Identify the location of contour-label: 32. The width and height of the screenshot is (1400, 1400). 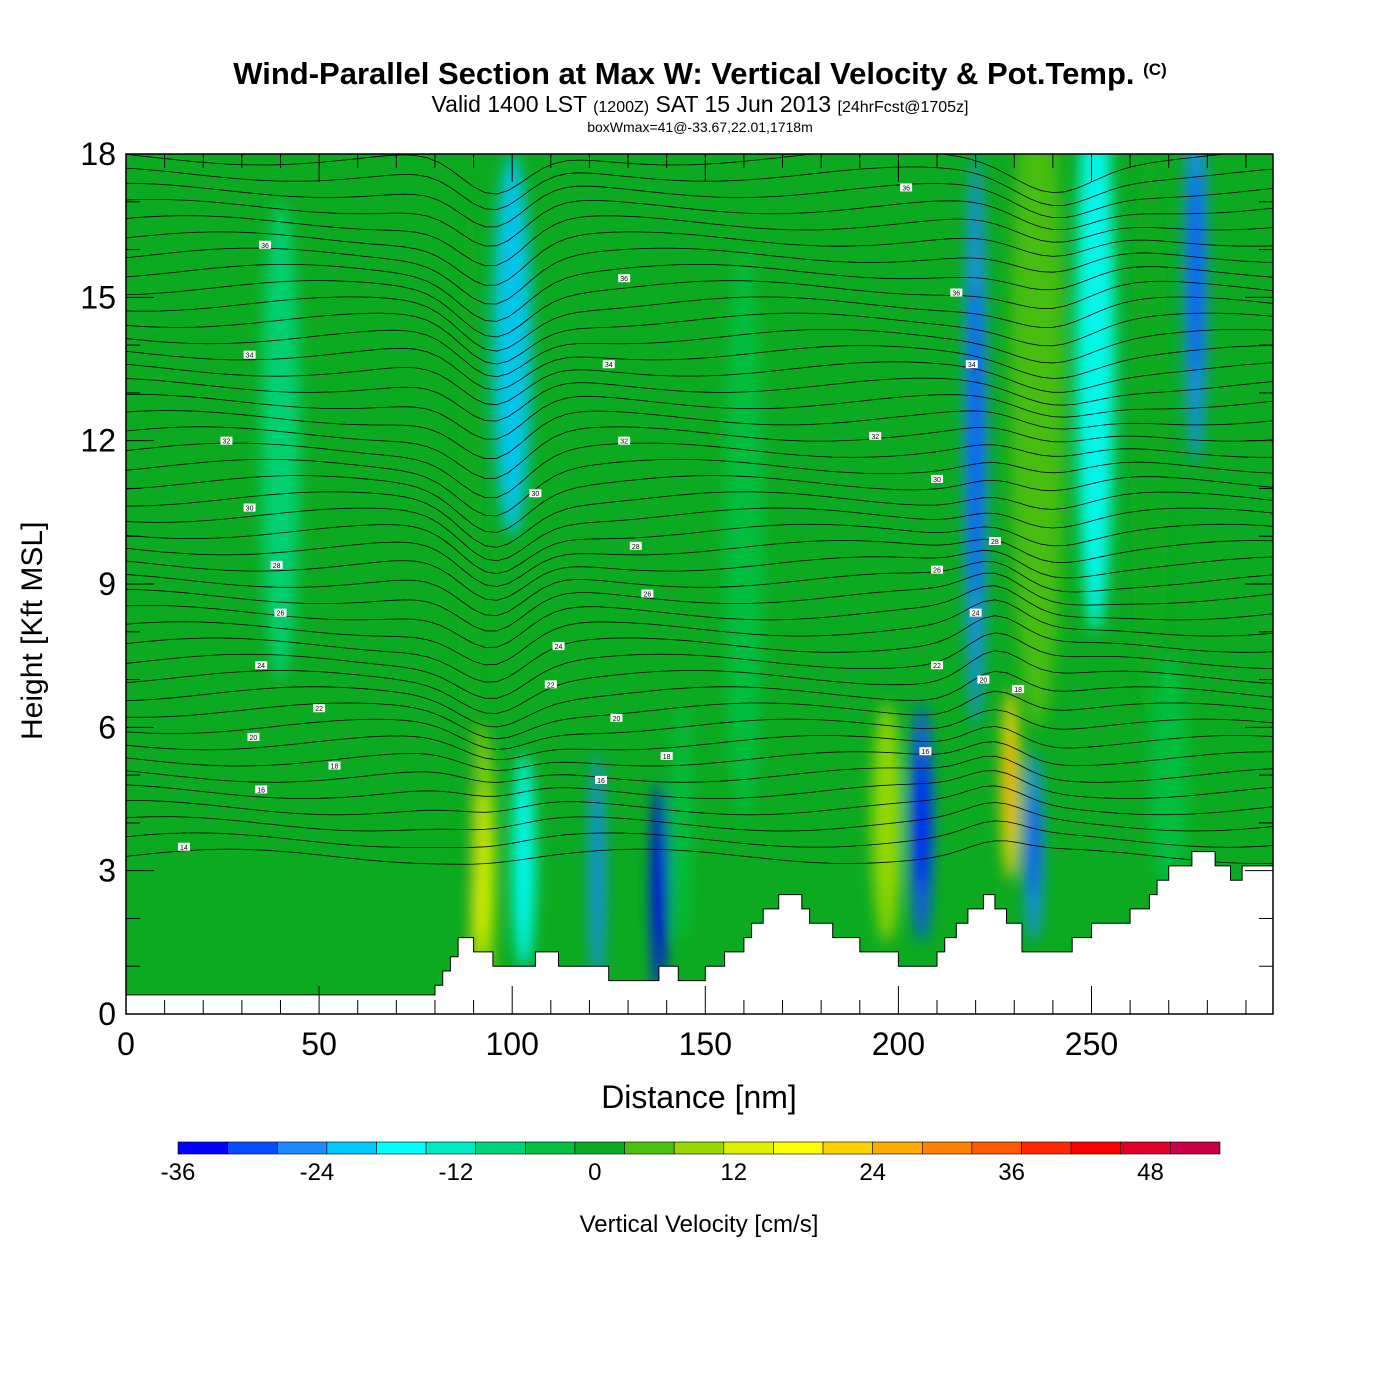
(624, 442).